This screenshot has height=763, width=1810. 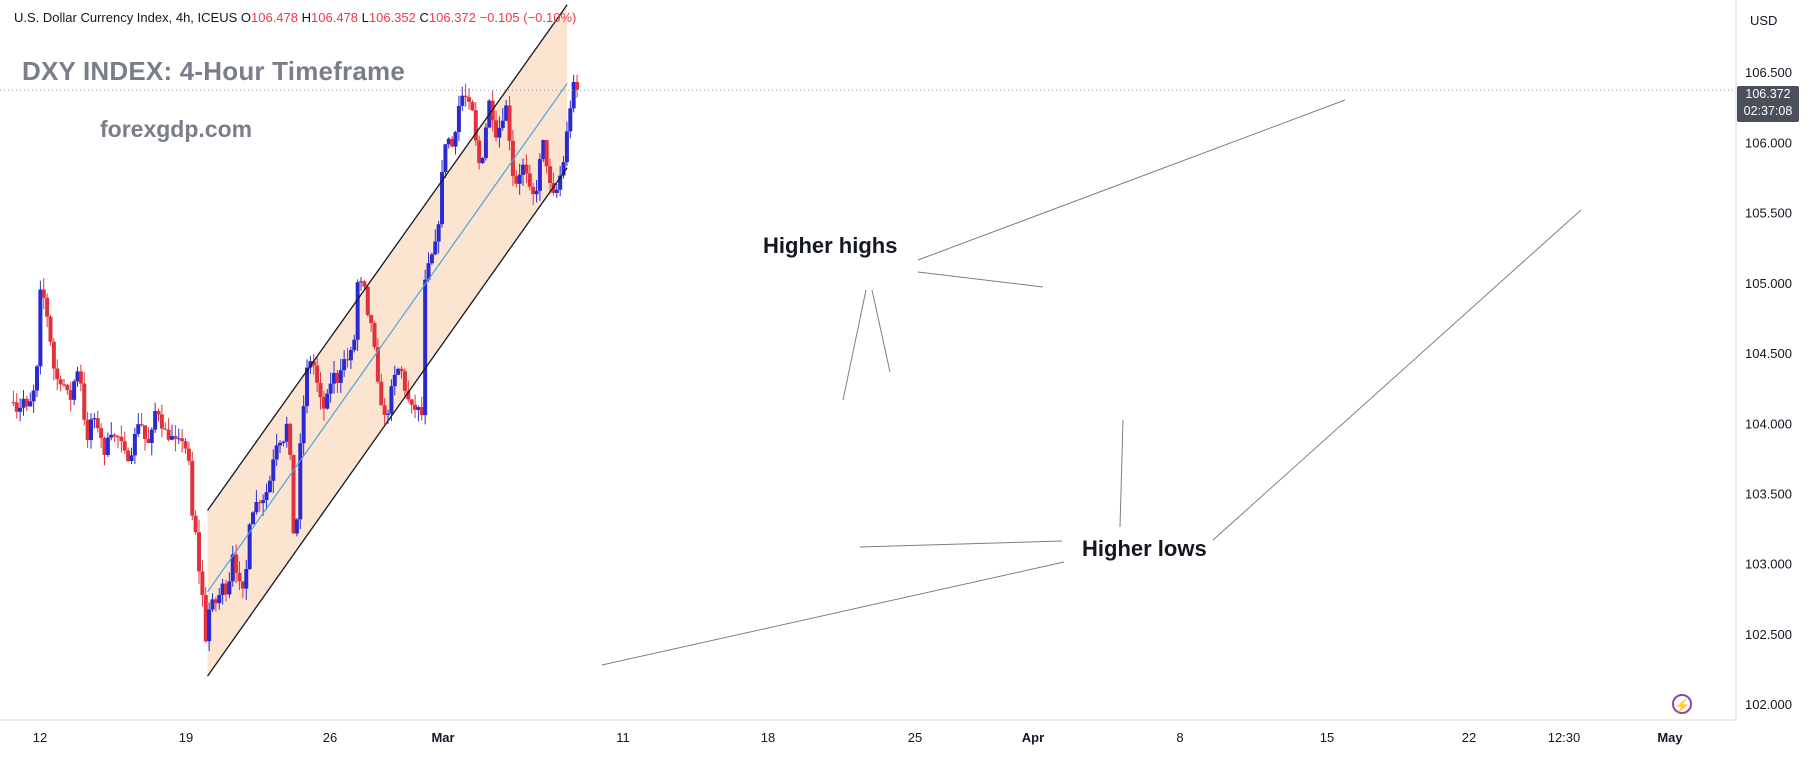 I want to click on y-tick-label: 104.500, so click(x=1768, y=353).